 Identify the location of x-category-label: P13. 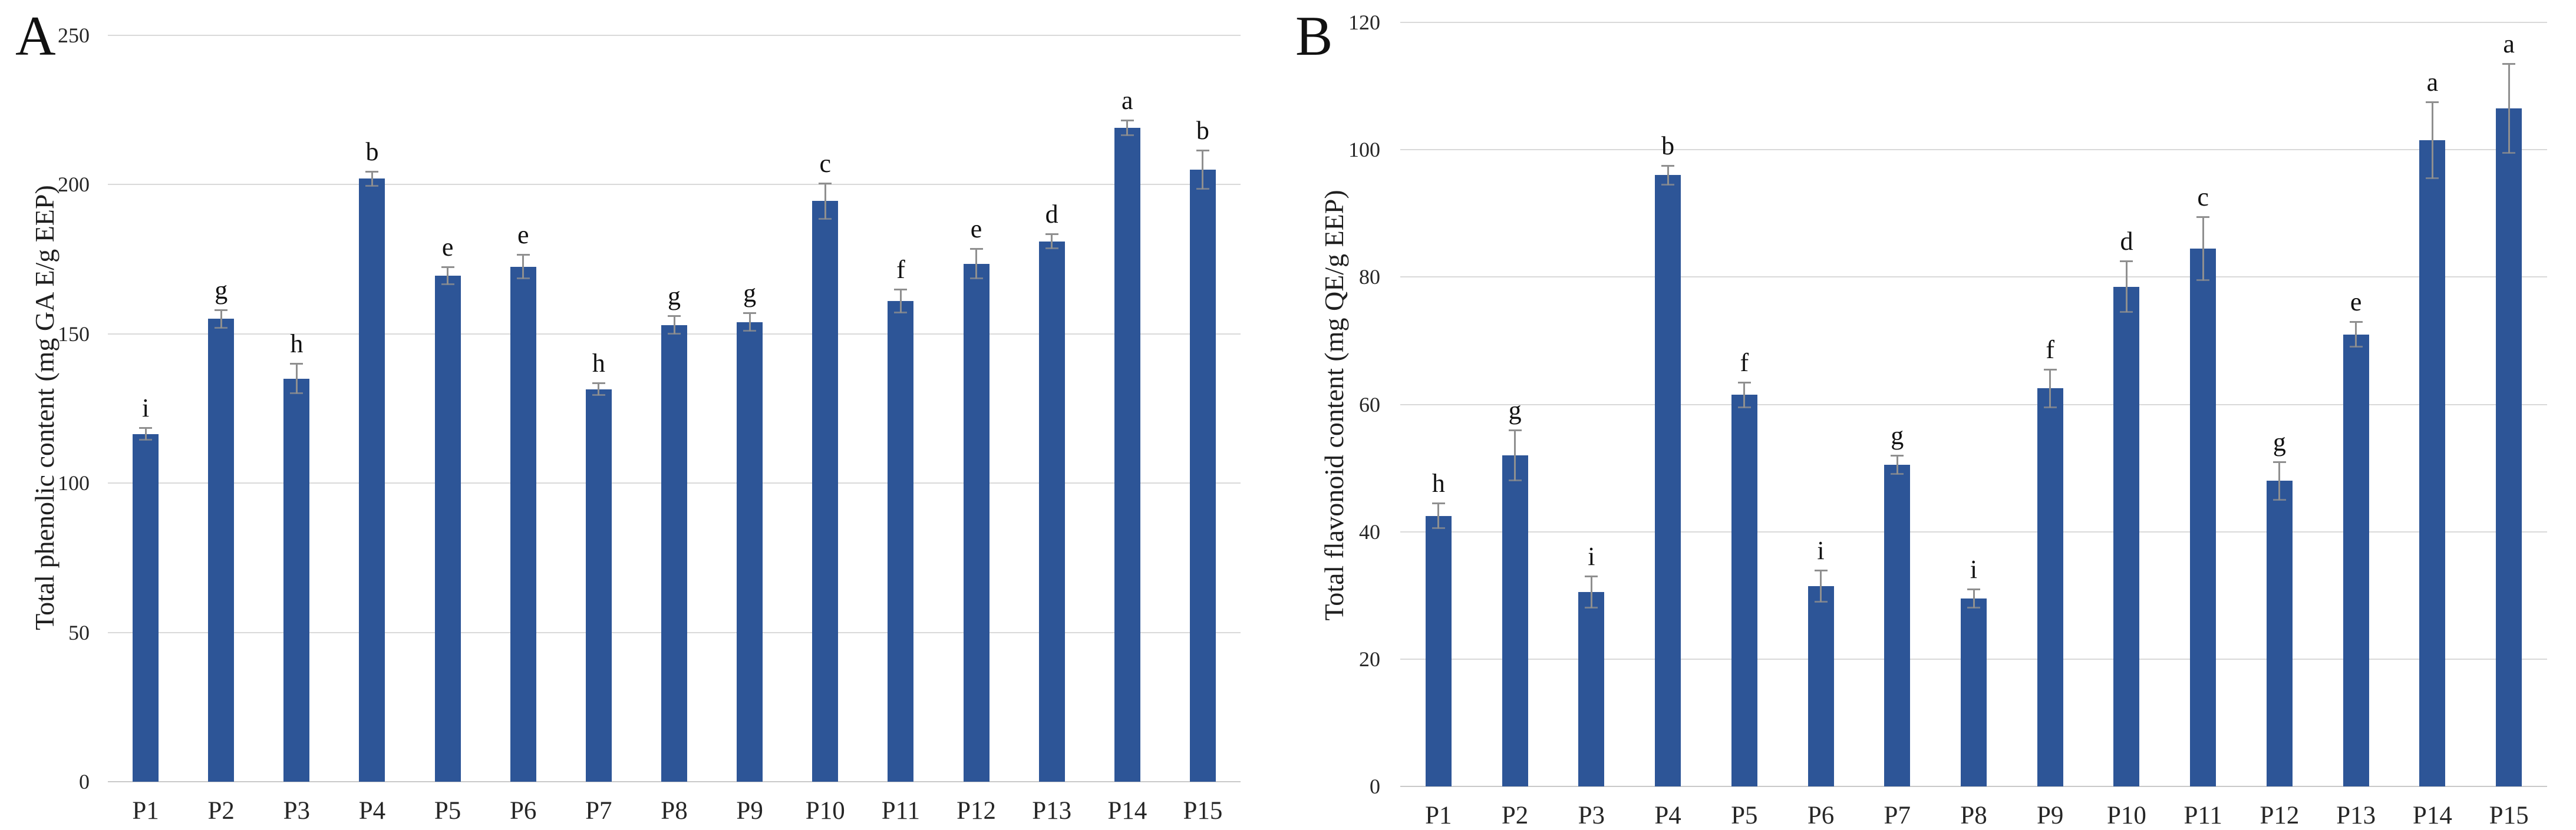
(2356, 816).